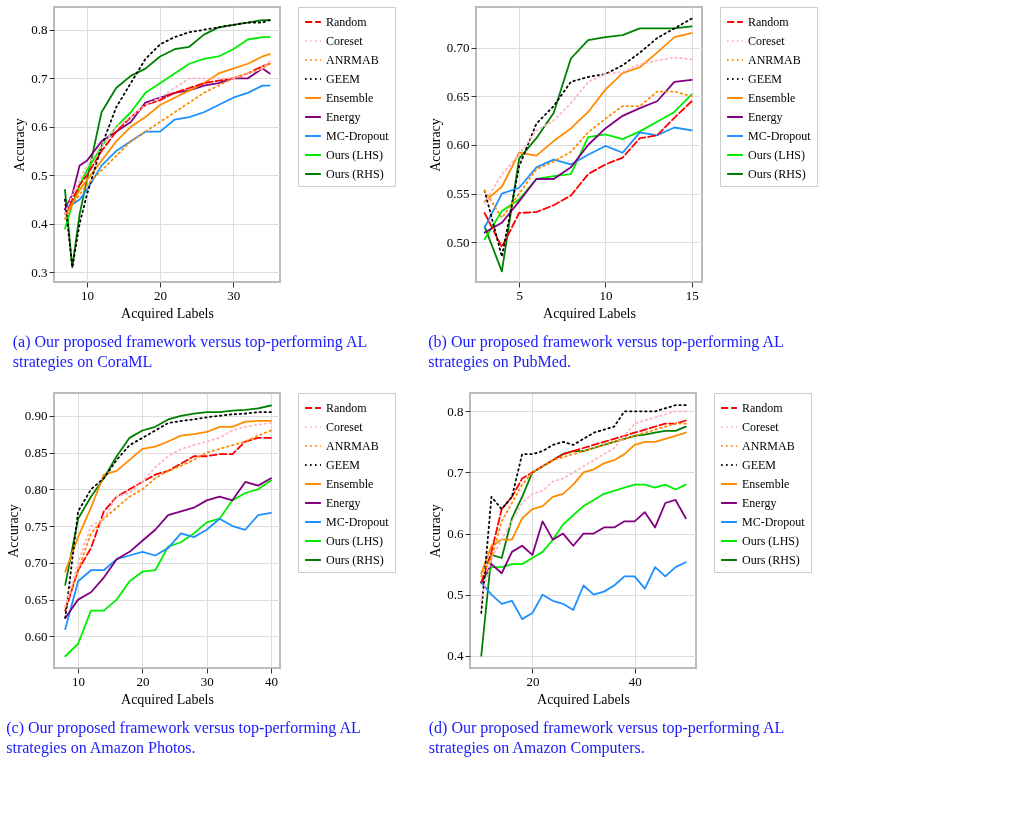  I want to click on text: (b) Our proposed framework versus top-performing AL strategies on PubMed., so click(606, 352).